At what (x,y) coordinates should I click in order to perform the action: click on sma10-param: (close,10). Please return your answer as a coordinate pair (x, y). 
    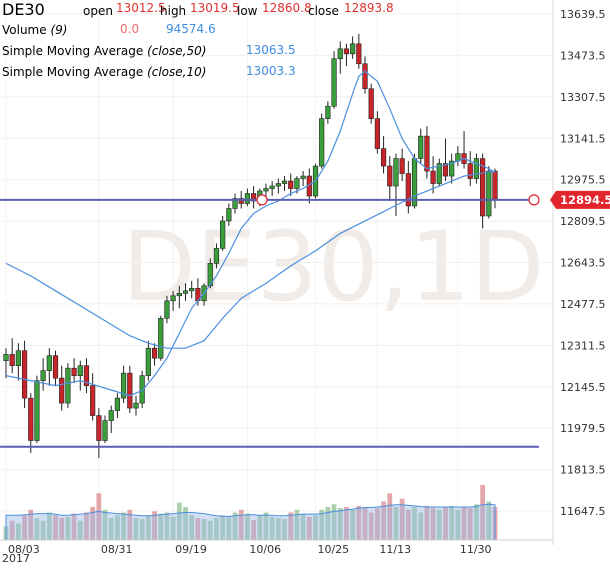
    Looking at the image, I should click on (176, 72).